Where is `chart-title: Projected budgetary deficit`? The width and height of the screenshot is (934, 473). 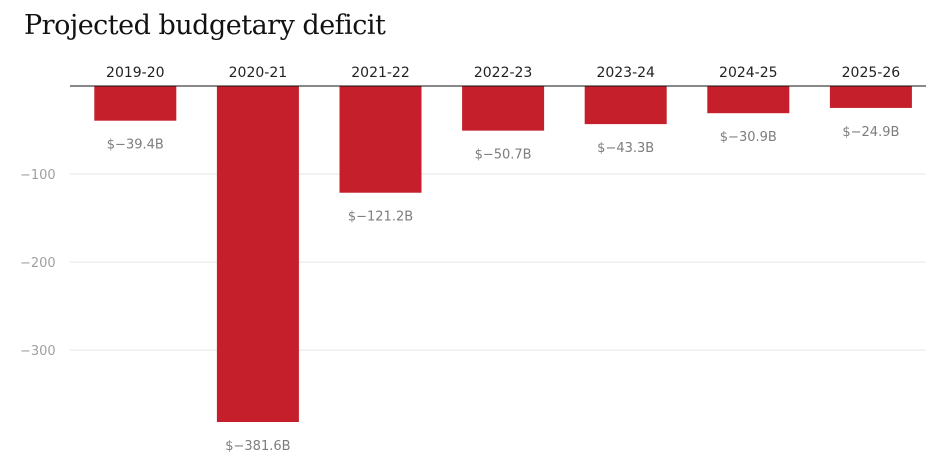 chart-title: Projected budgetary deficit is located at coordinates (205, 25).